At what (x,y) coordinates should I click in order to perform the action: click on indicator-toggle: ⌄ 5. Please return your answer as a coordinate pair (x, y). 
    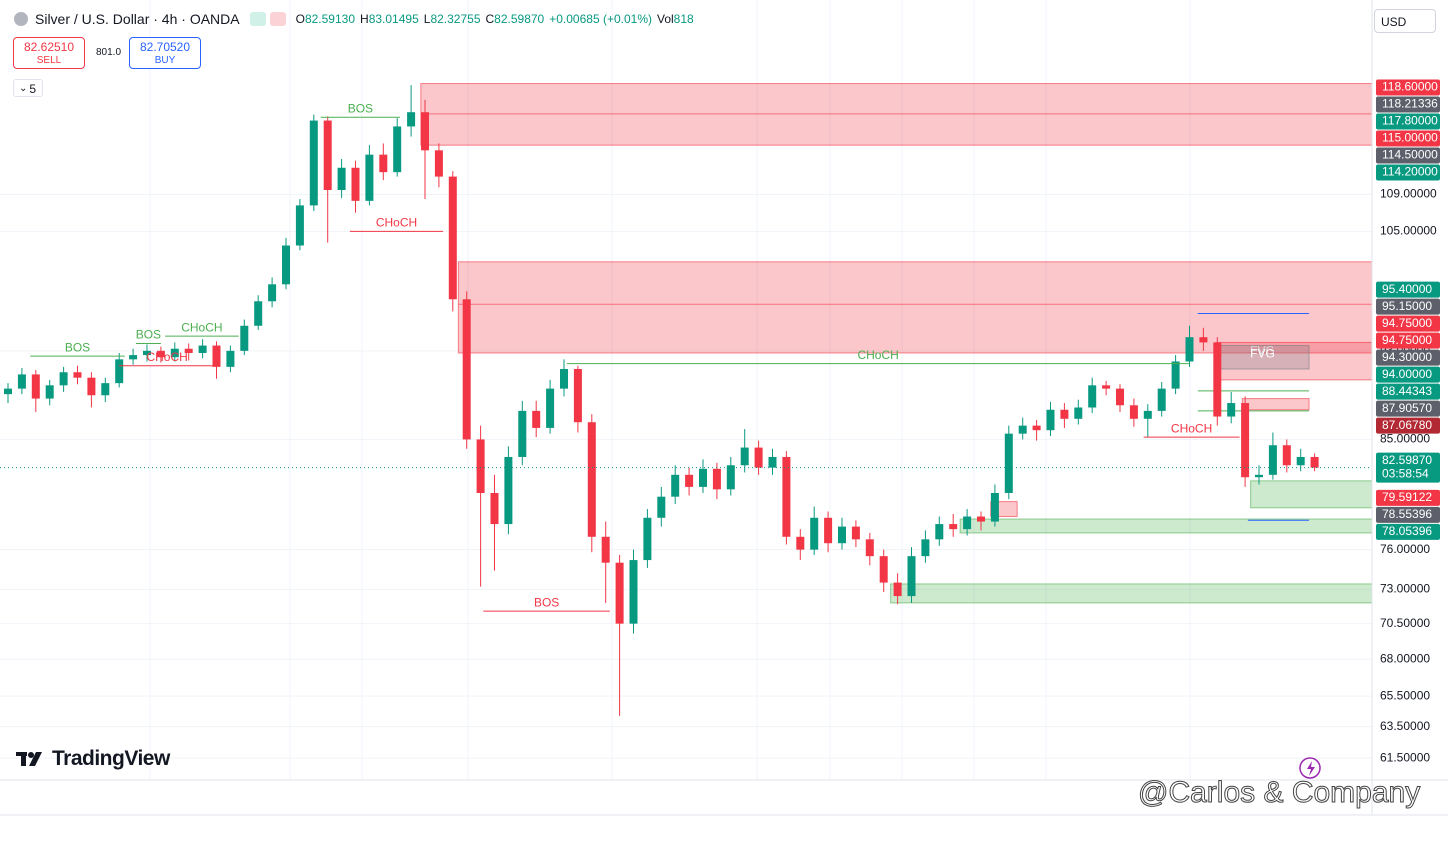
    Looking at the image, I should click on (28, 88).